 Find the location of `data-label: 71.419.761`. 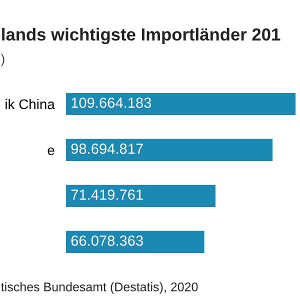

data-label: 71.419.761 is located at coordinates (107, 195).